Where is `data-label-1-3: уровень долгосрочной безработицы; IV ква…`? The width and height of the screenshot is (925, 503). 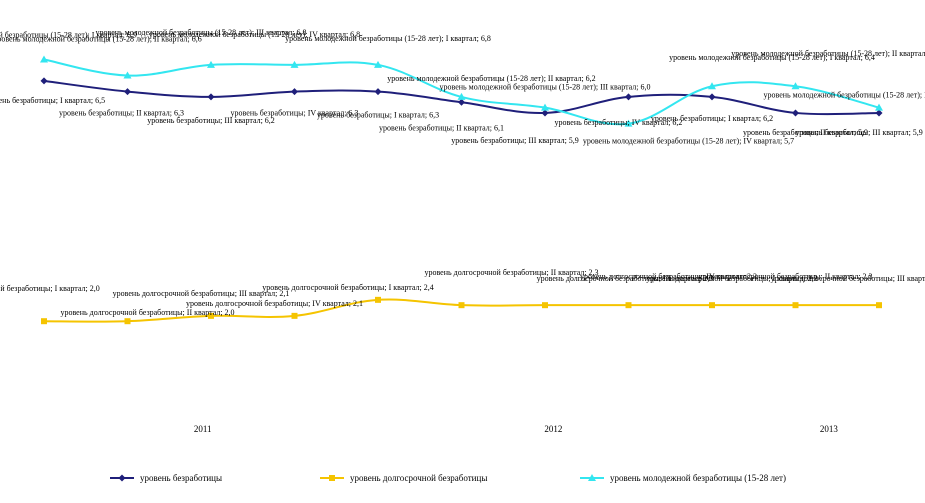 data-label-1-3: уровень долгосрочной безработицы; IV ква… is located at coordinates (274, 303).